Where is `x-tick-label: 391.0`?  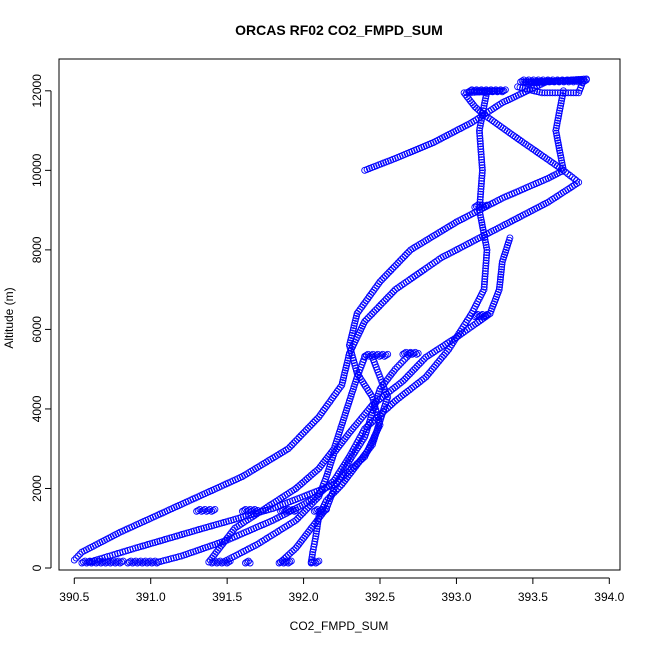 x-tick-label: 391.0 is located at coordinates (151, 597).